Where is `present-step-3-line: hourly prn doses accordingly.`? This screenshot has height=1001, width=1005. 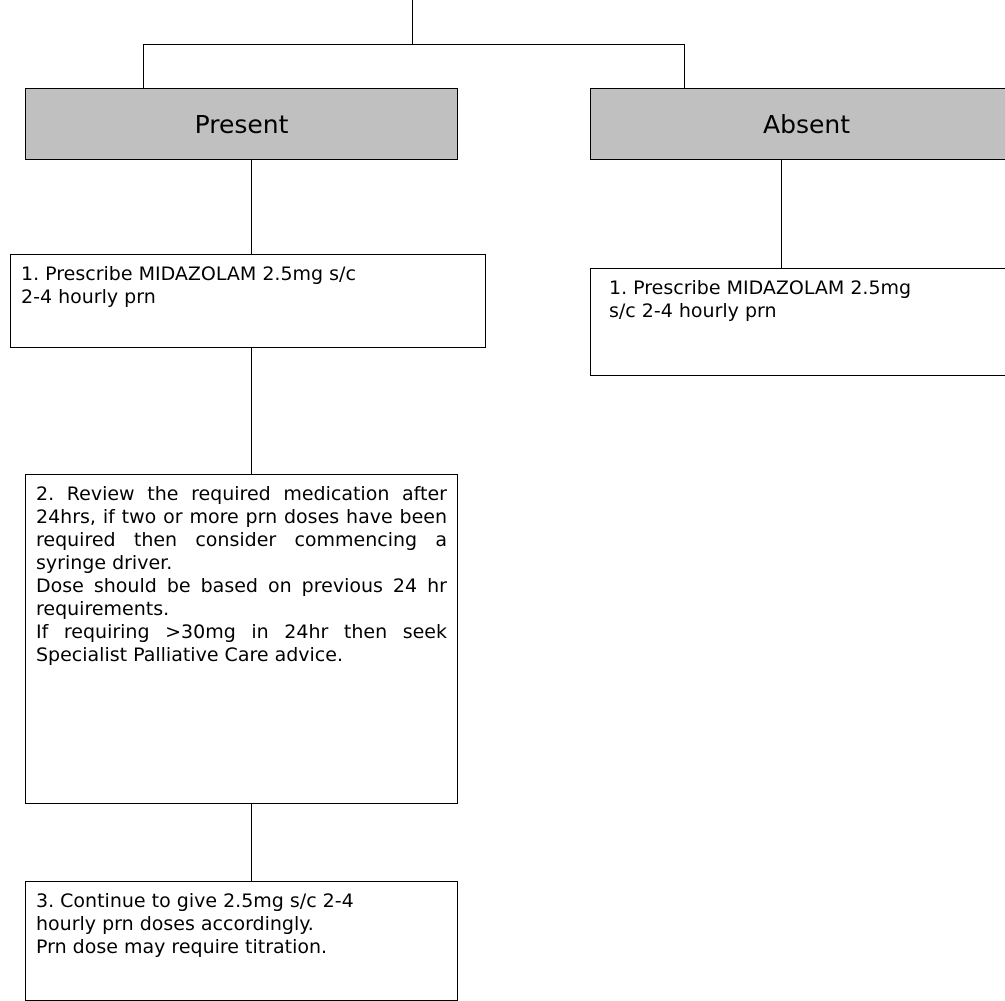 present-step-3-line: hourly prn doses accordingly. is located at coordinates (175, 924).